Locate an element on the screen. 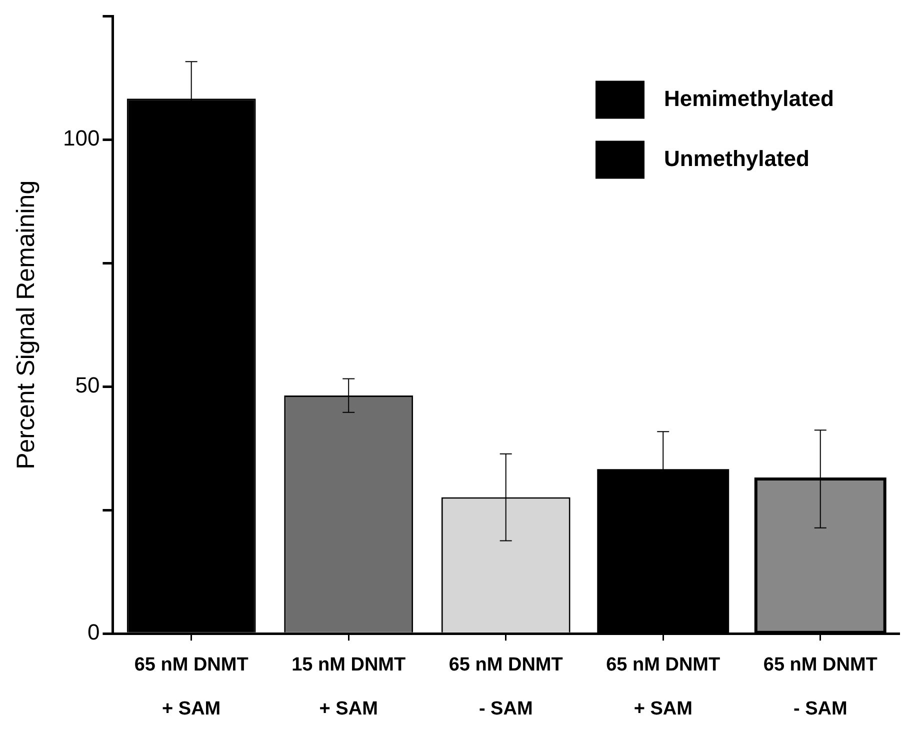 This screenshot has width=905, height=736. y-tick-label: 50 is located at coordinates (87, 385).